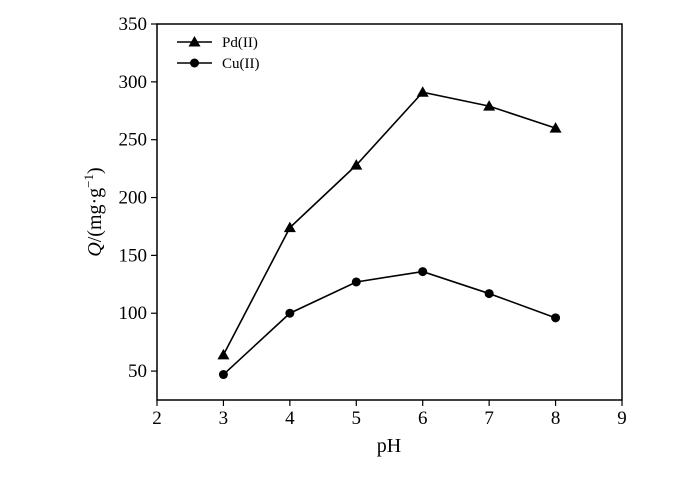 The height and width of the screenshot is (481, 700). Describe the element at coordinates (133, 82) in the screenshot. I see `y-tick-label: 300` at that location.